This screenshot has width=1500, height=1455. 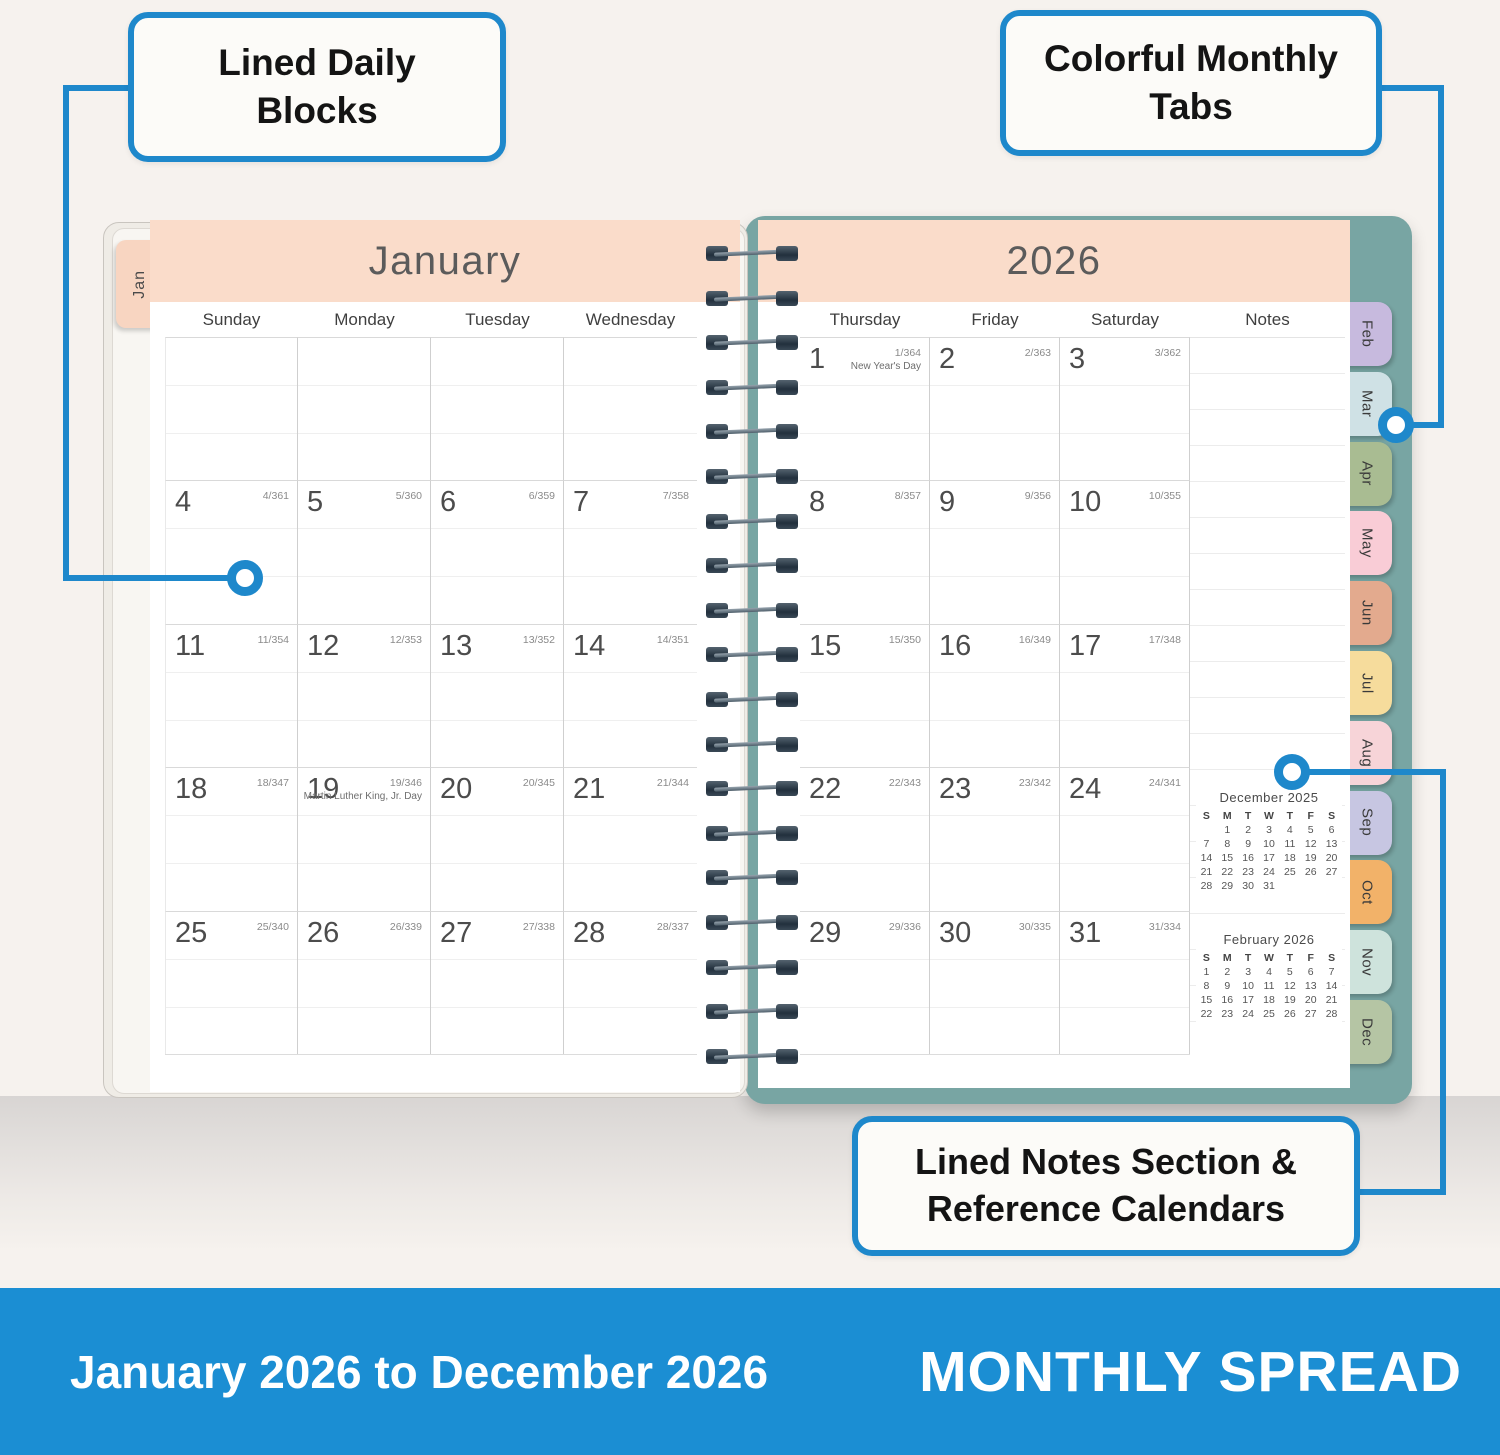 I want to click on date-cell: 21 21/344, so click(x=630, y=839).